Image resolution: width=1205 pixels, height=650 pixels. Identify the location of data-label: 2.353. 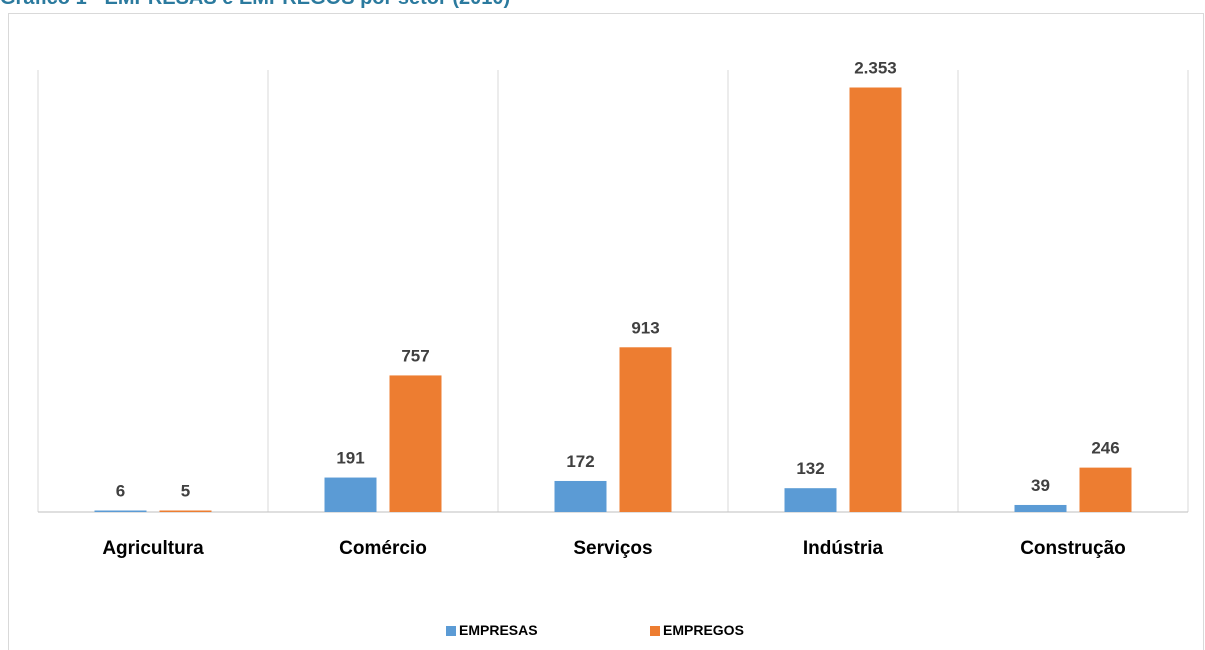
(875, 67).